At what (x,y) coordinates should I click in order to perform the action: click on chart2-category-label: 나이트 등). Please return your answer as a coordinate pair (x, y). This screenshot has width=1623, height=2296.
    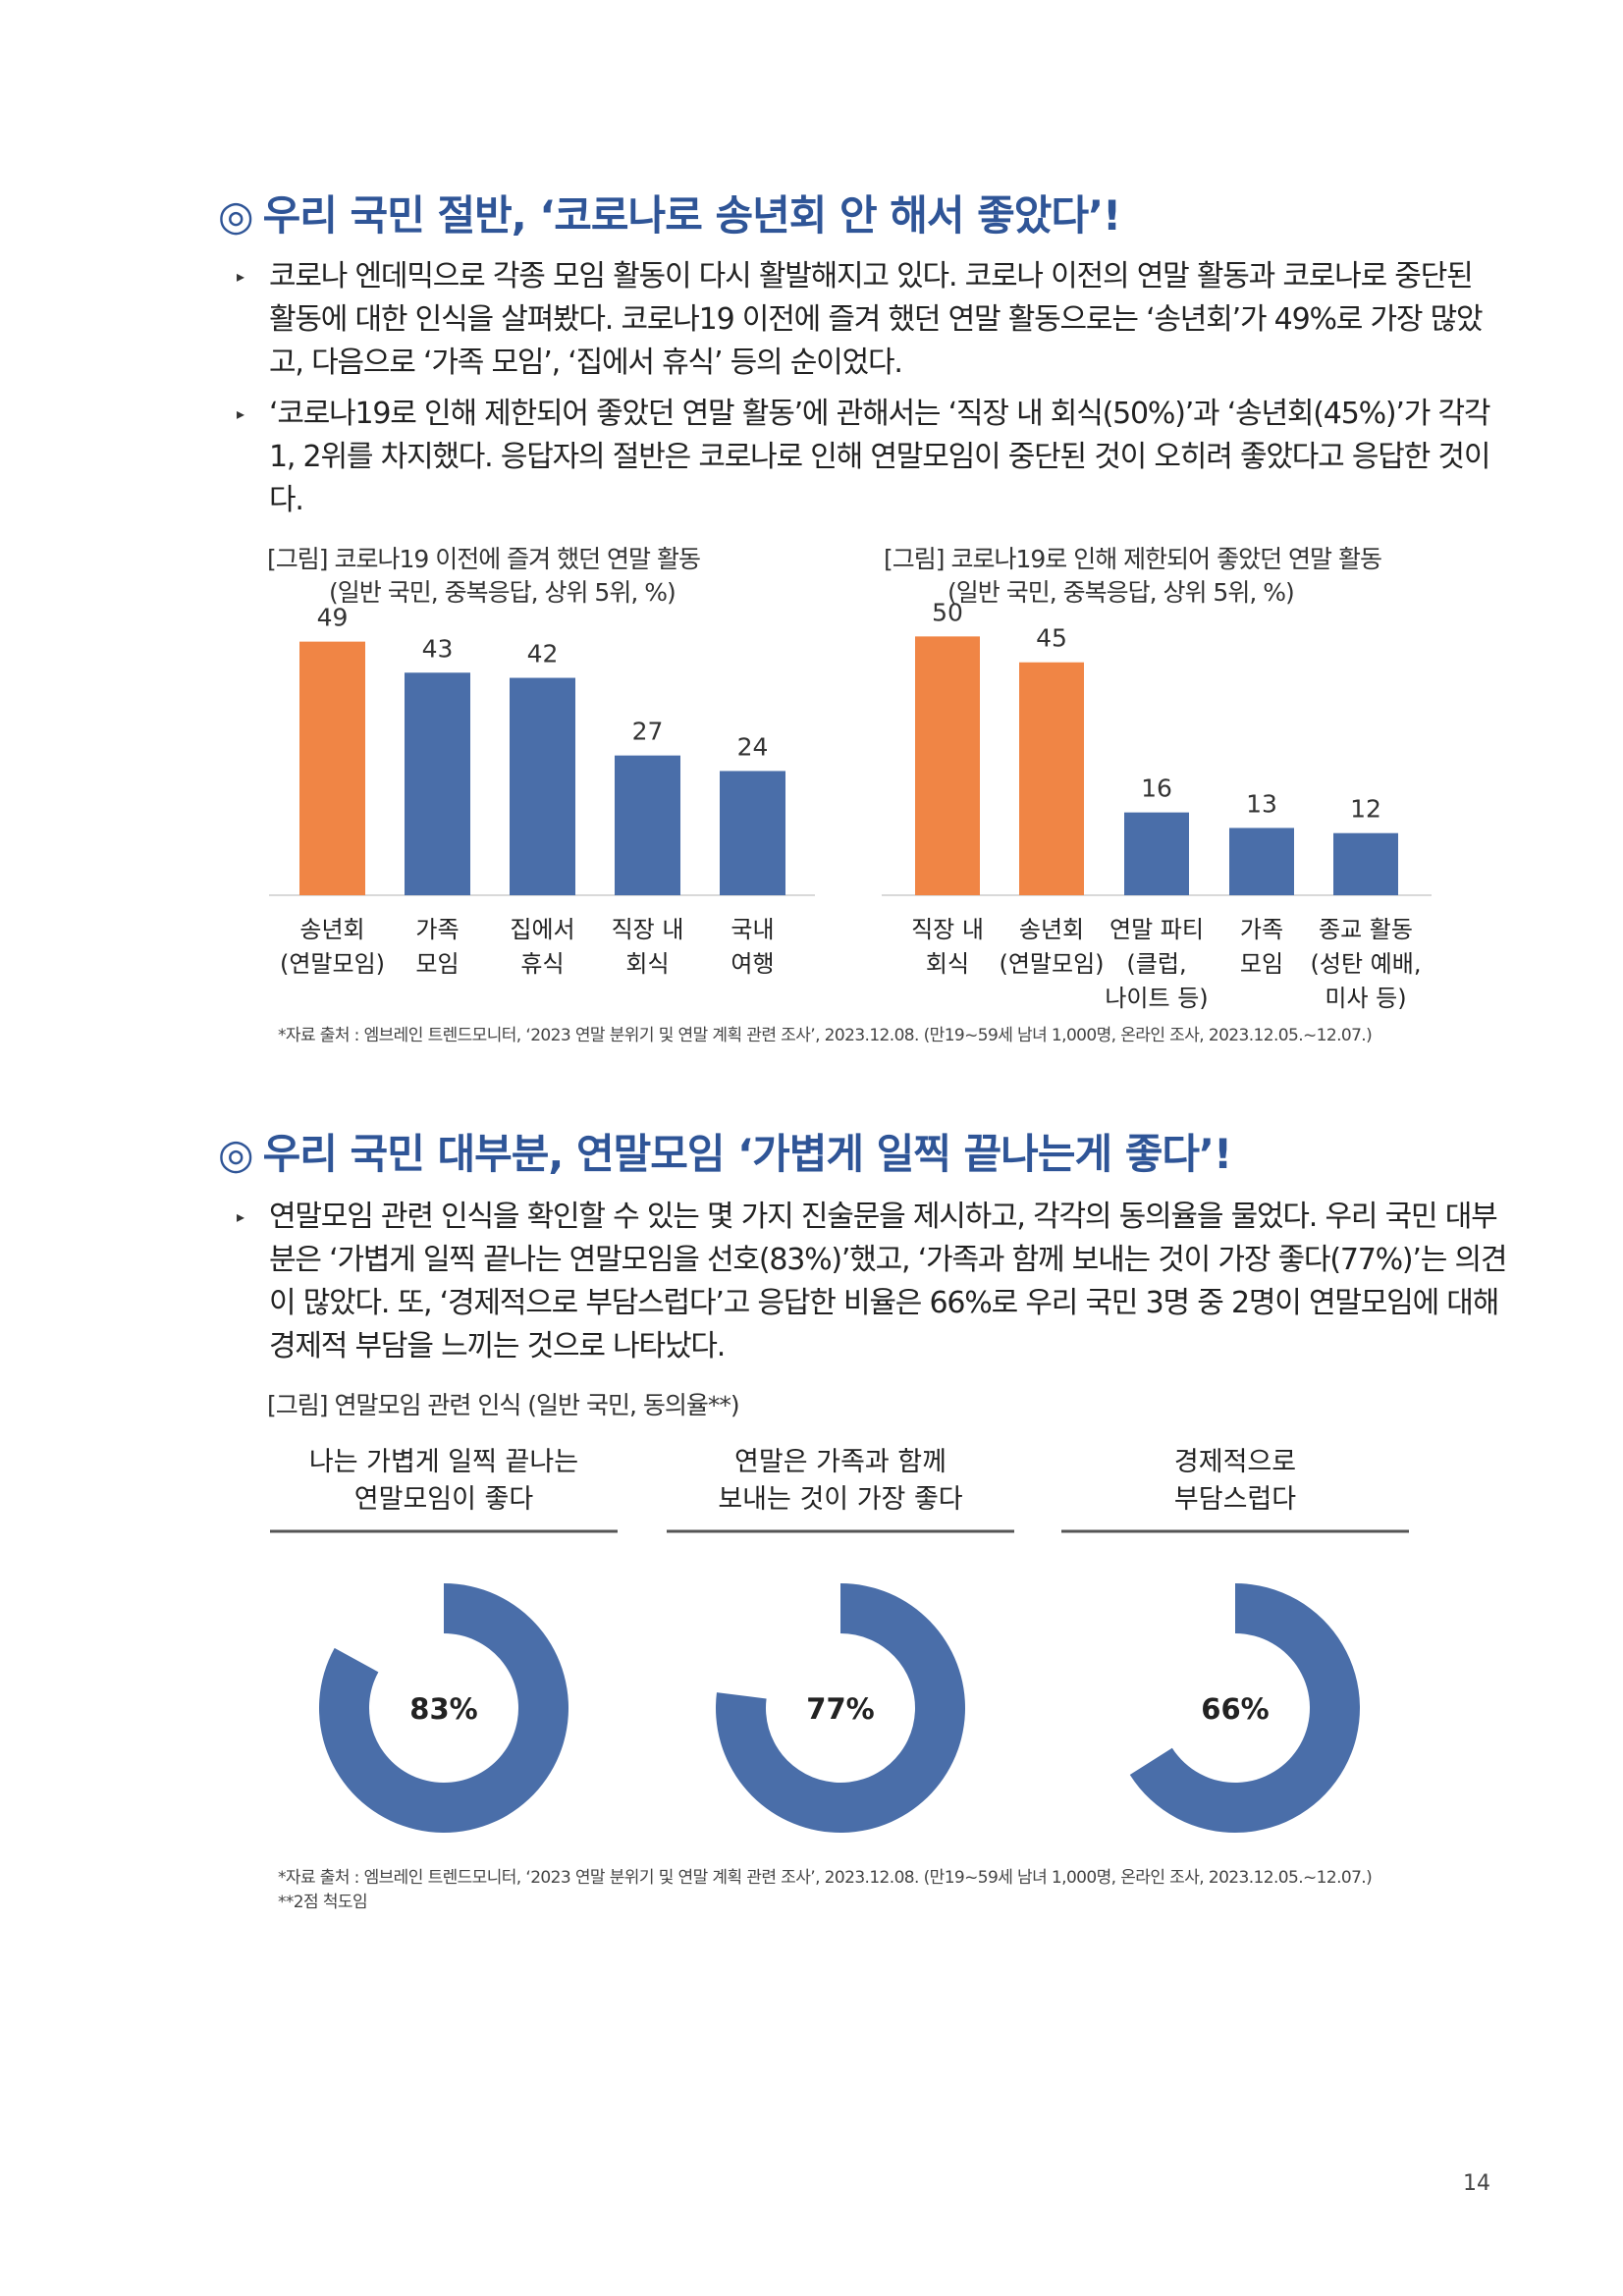
    Looking at the image, I should click on (1156, 999).